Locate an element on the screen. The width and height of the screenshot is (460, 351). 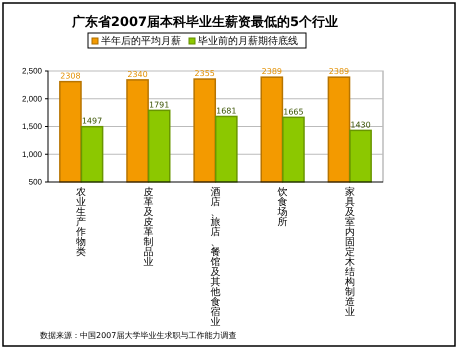
y-tick-label: 1,500 is located at coordinates (32, 127).